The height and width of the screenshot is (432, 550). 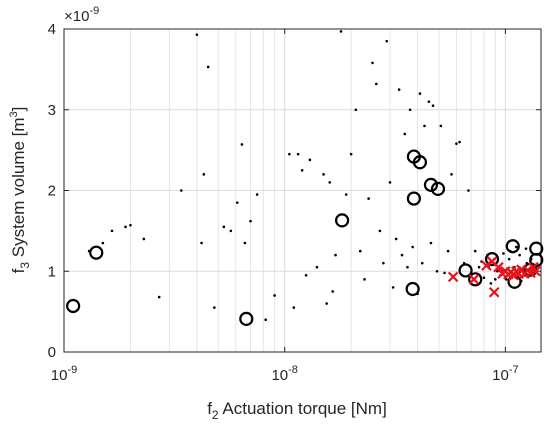 I want to click on y-exponent-label: ×10⁻⁹, so click(x=81, y=15).